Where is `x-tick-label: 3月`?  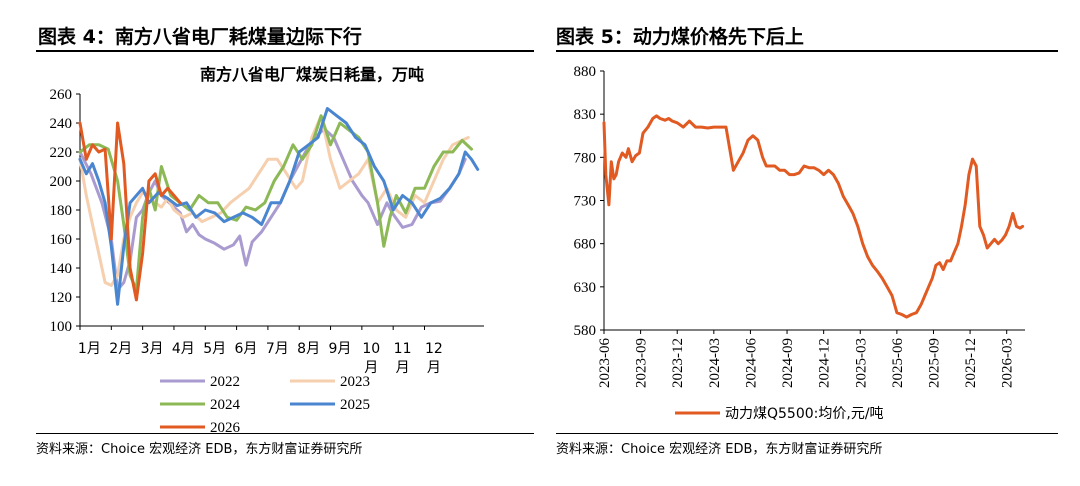
x-tick-label: 3月 is located at coordinates (152, 349).